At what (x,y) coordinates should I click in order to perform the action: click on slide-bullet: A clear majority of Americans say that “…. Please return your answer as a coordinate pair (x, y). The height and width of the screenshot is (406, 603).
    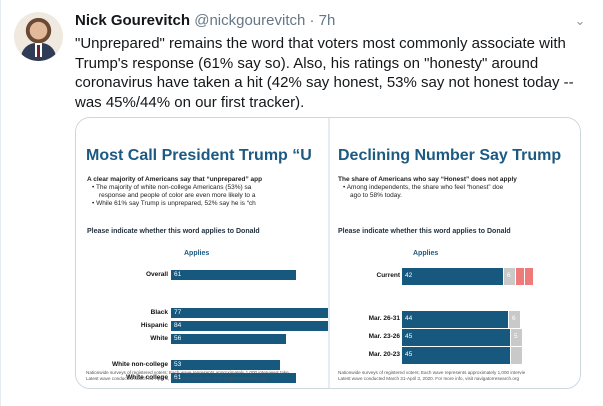
    Looking at the image, I should click on (175, 179).